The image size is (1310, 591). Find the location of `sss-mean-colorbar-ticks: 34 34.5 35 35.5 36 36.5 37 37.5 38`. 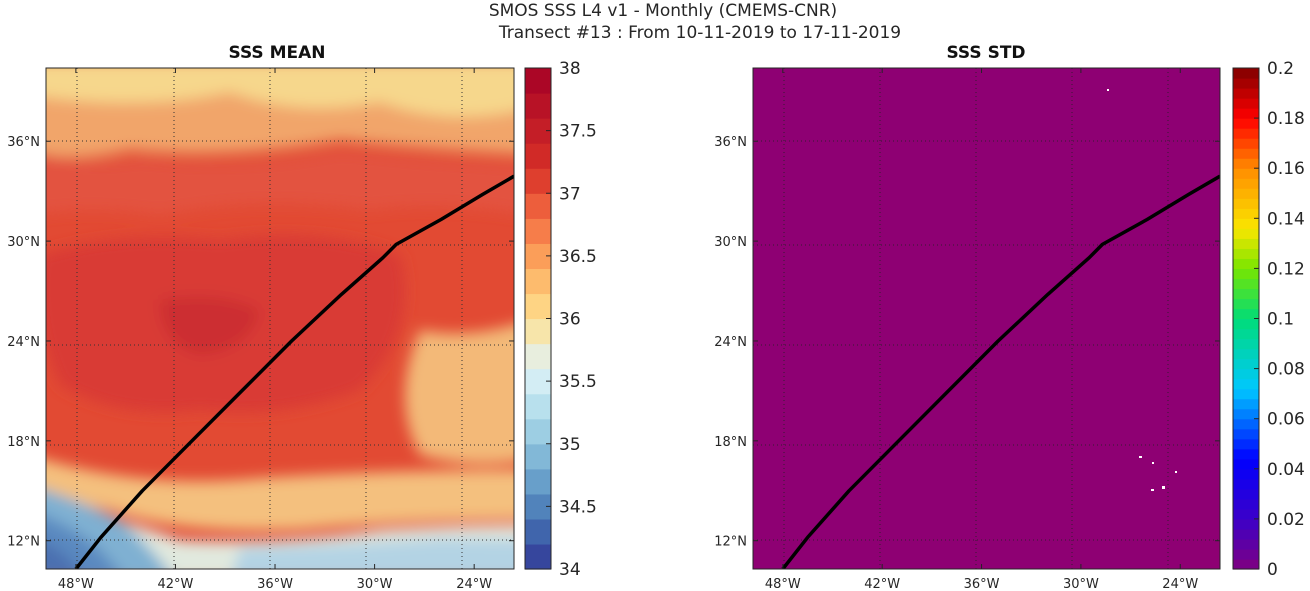

sss-mean-colorbar-ticks: 34 34.5 35 35.5 36 36.5 37 37.5 38 is located at coordinates (571, 319).